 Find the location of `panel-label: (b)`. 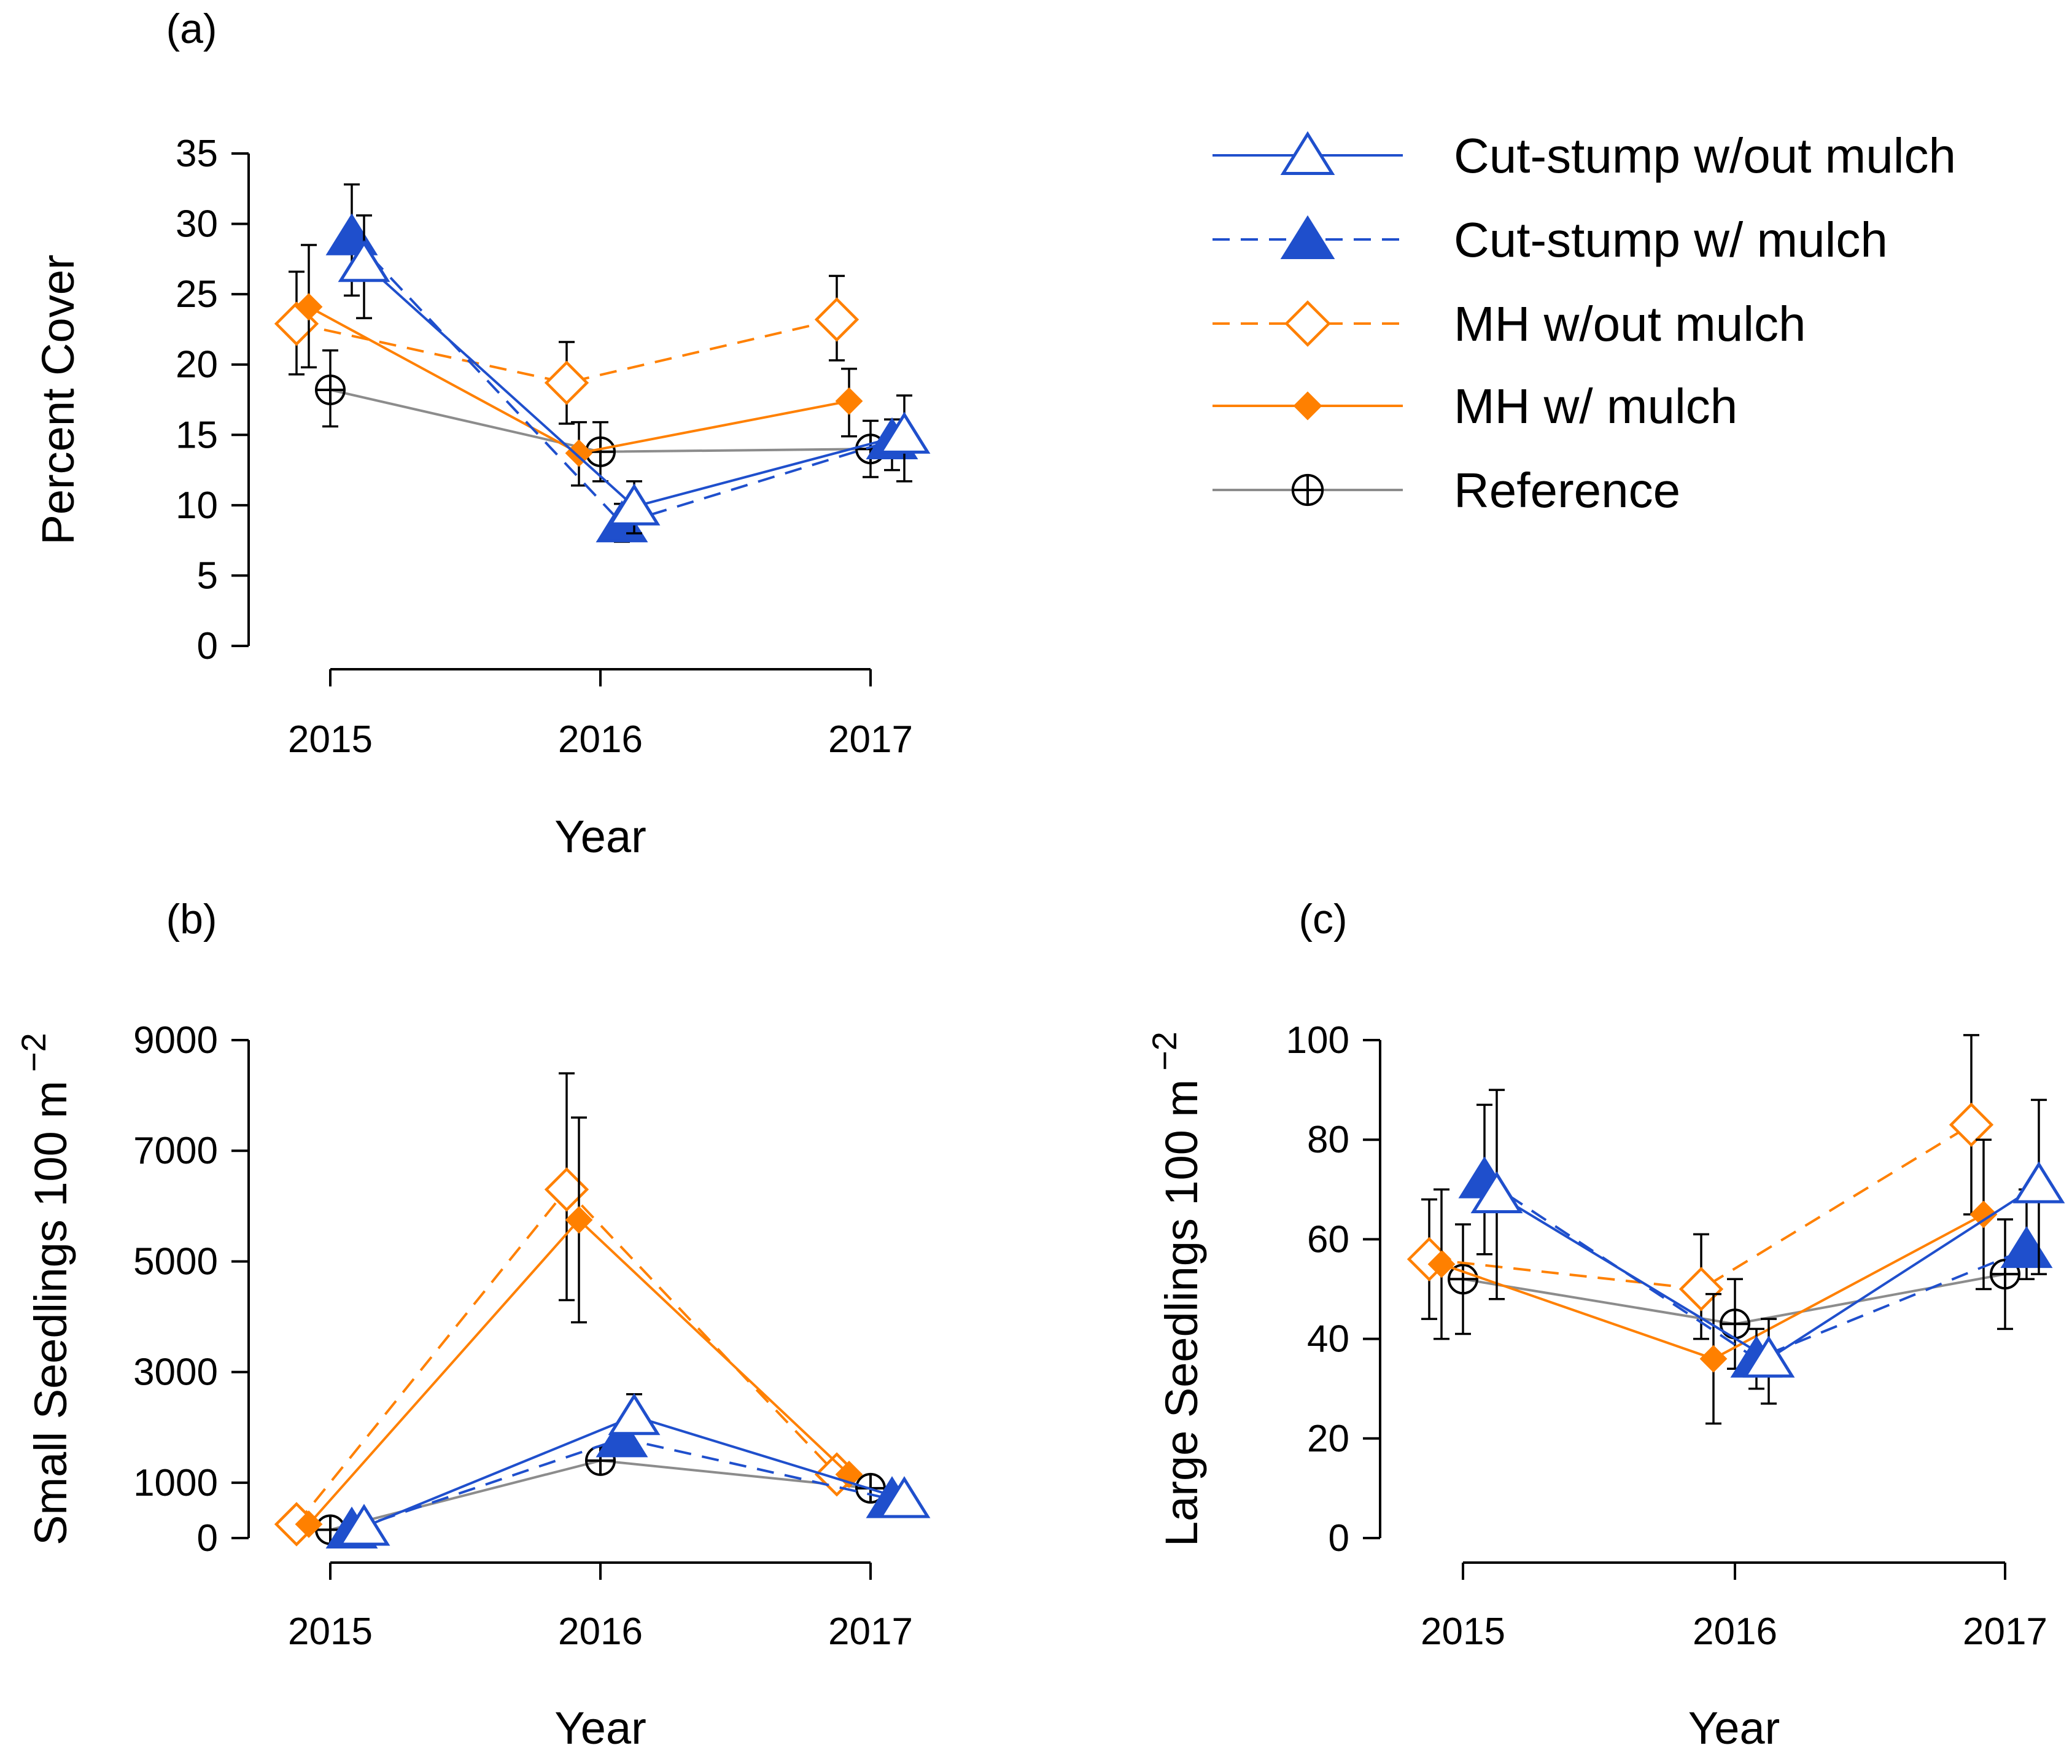

panel-label: (b) is located at coordinates (191, 919).